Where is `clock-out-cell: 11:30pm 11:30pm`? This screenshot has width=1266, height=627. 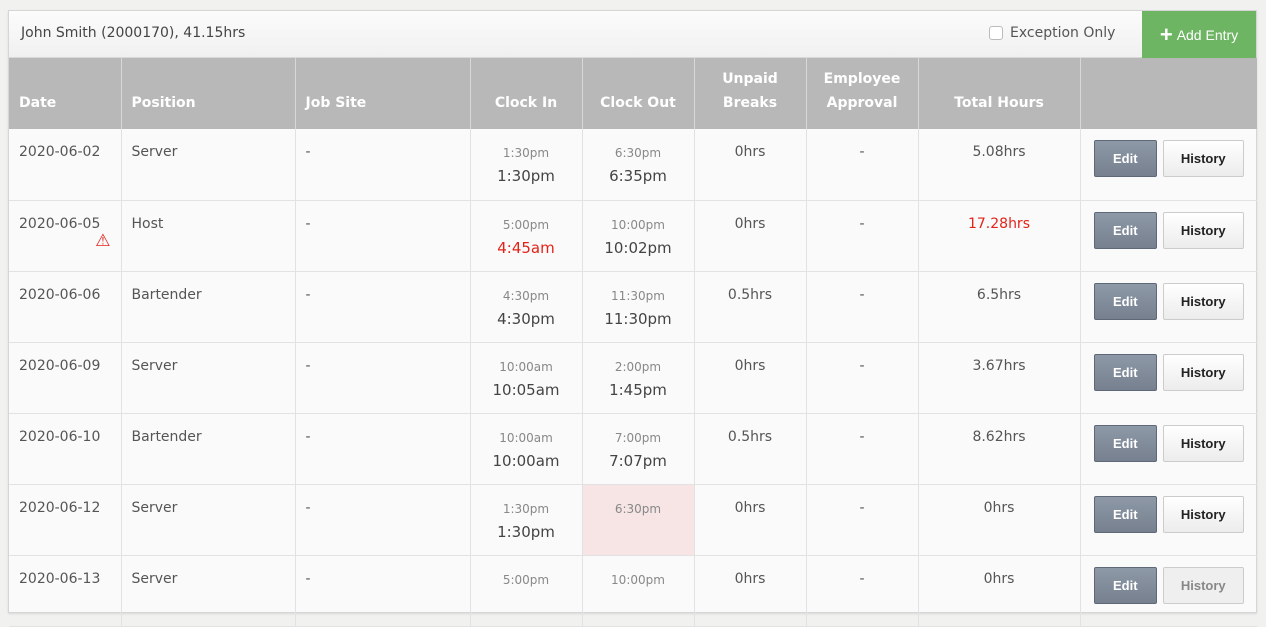 clock-out-cell: 11:30pm 11:30pm is located at coordinates (638, 307).